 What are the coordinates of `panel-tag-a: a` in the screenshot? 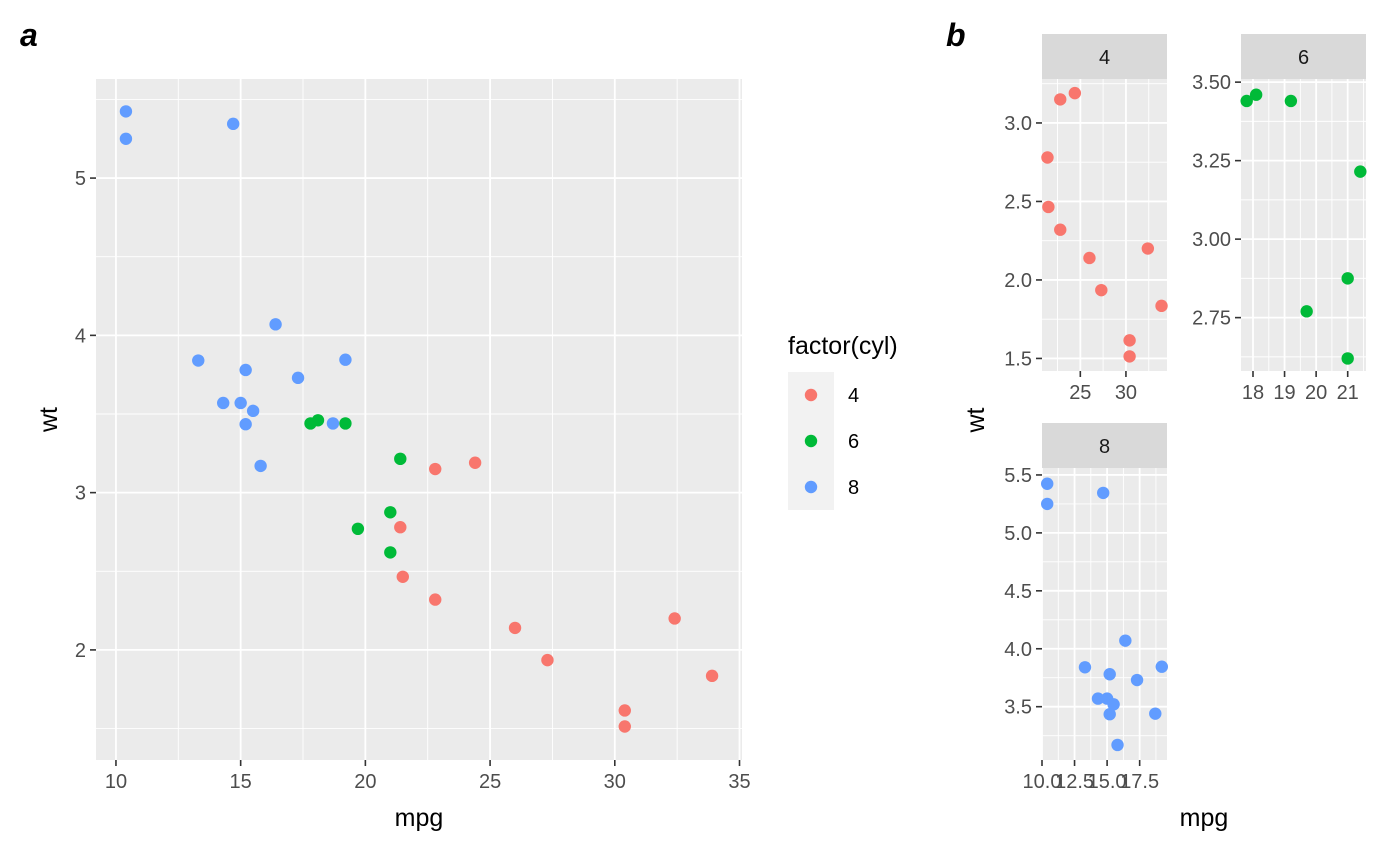 It's located at (29, 35).